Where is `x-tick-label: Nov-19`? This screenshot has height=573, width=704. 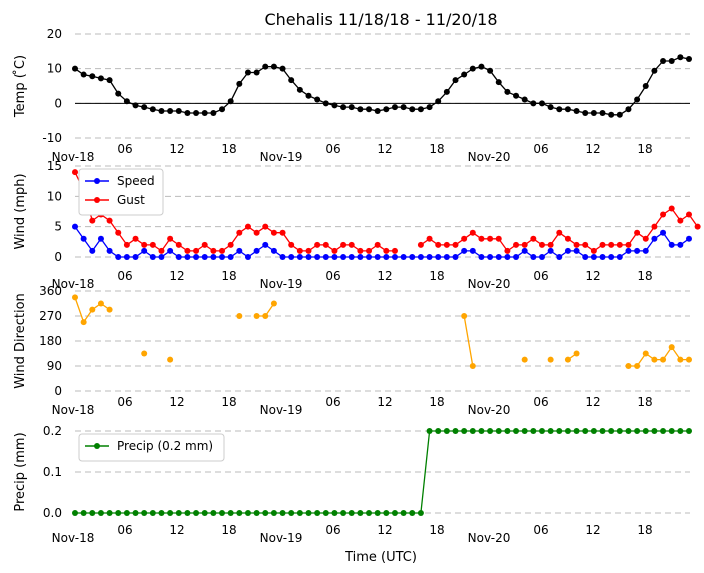
x-tick-label: Nov-19 is located at coordinates (281, 284).